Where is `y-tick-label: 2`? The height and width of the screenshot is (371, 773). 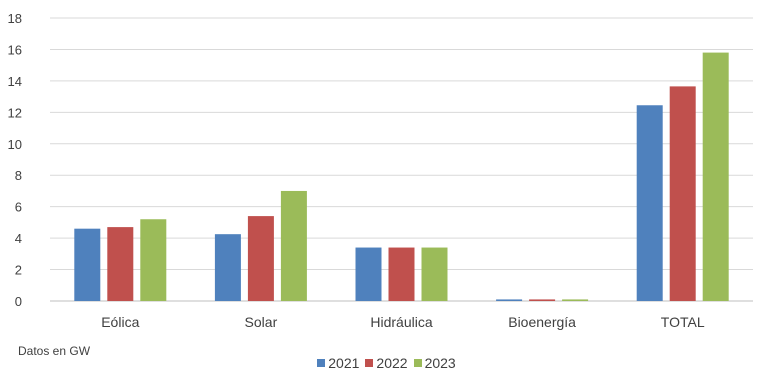 y-tick-label: 2 is located at coordinates (18, 270).